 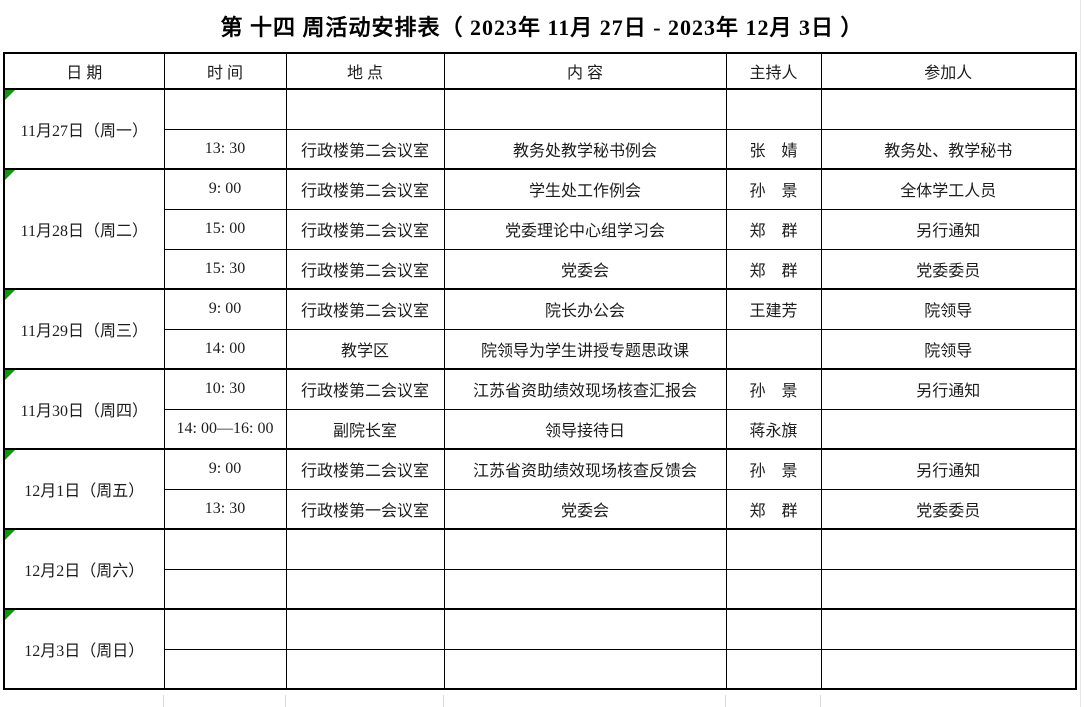 I want to click on date-cell: 12月2日（周六）, so click(x=84, y=569).